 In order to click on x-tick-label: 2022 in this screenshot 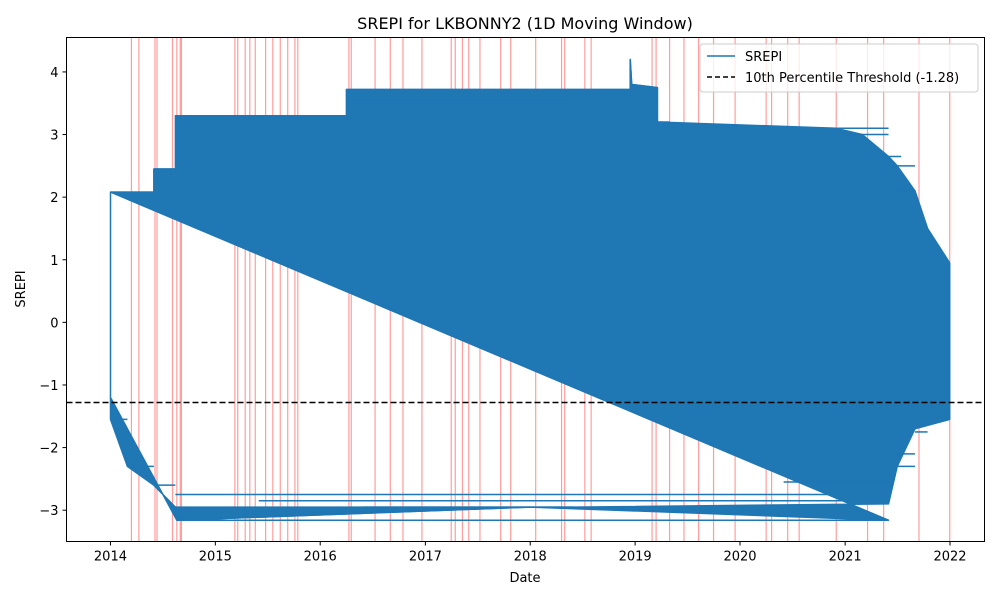, I will do `click(949, 557)`.